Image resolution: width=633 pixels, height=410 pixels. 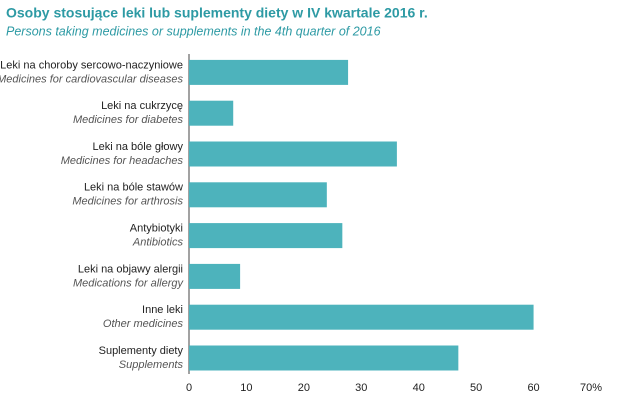 What do you see at coordinates (476, 388) in the screenshot?
I see `x-tick-label: 50` at bounding box center [476, 388].